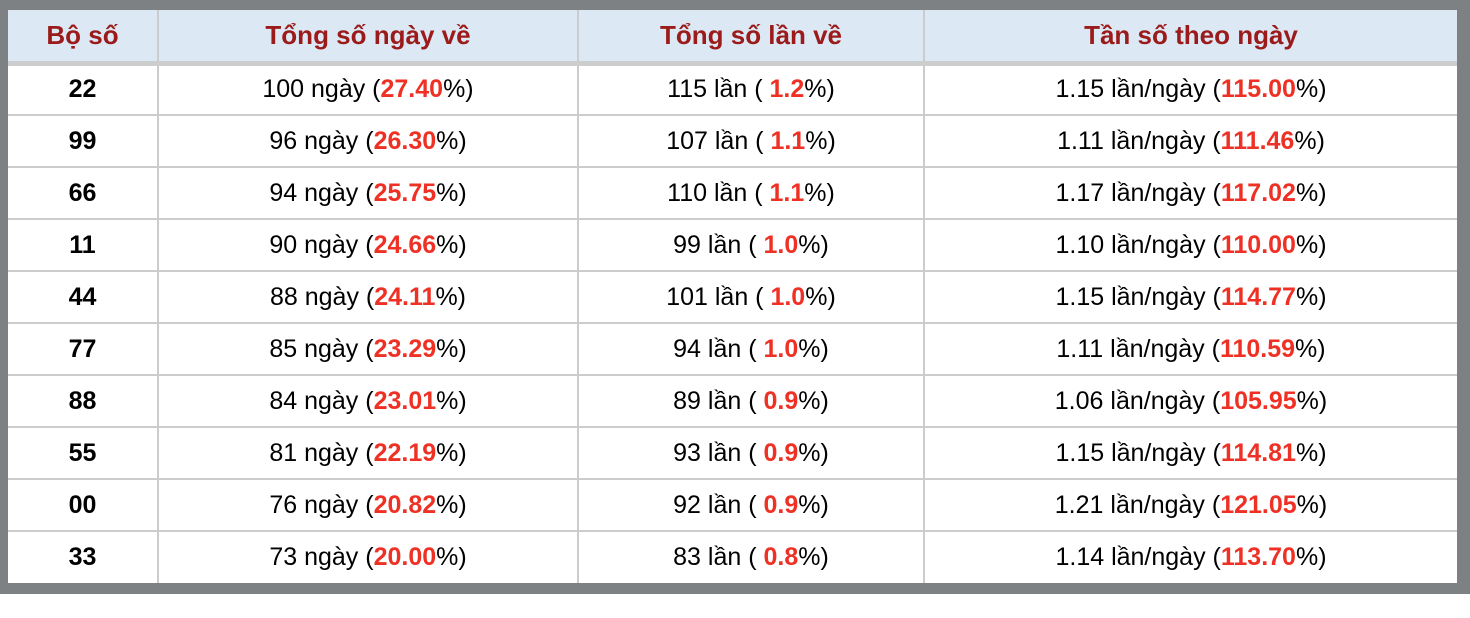 Image resolution: width=1470 pixels, height=618 pixels. I want to click on days-text: 76 ngày (, so click(321, 504).